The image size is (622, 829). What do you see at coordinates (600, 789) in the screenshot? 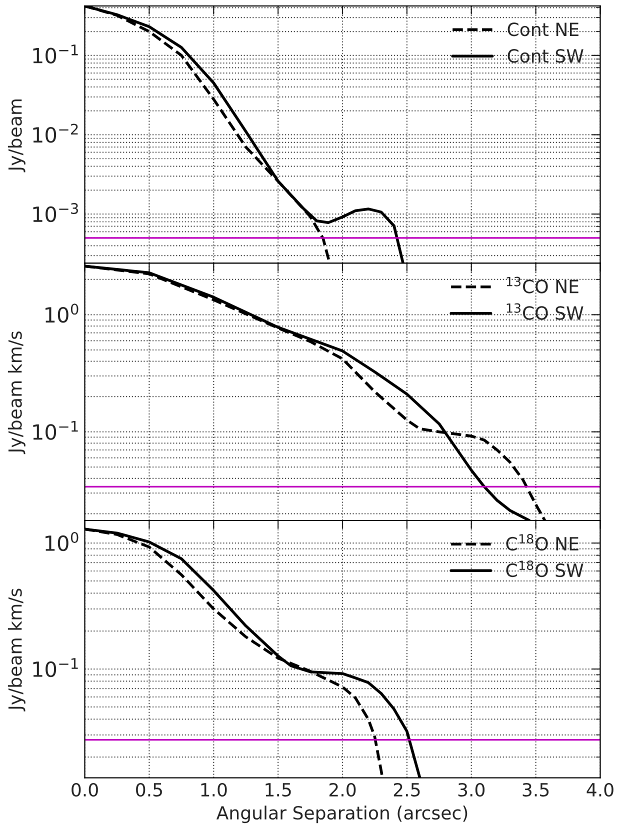
I see `x-tick-label: 4.0` at bounding box center [600, 789].